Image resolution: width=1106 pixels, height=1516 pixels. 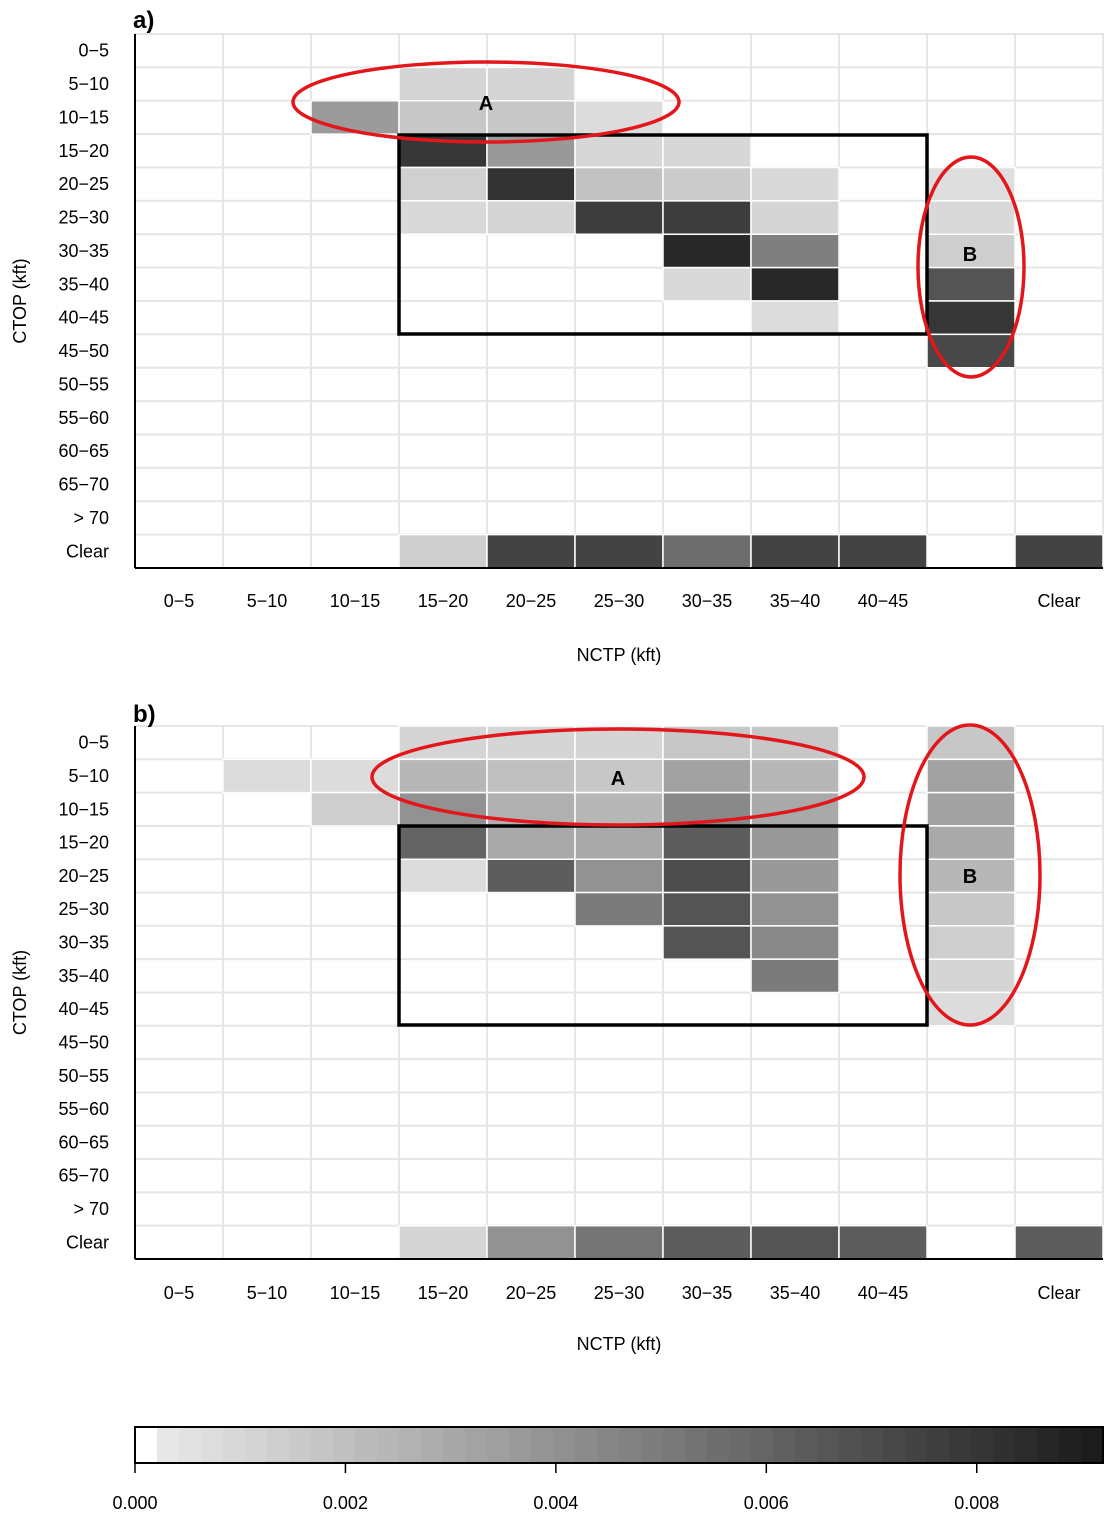 I want to click on y-tick-label: 25−30, so click(x=83, y=909).